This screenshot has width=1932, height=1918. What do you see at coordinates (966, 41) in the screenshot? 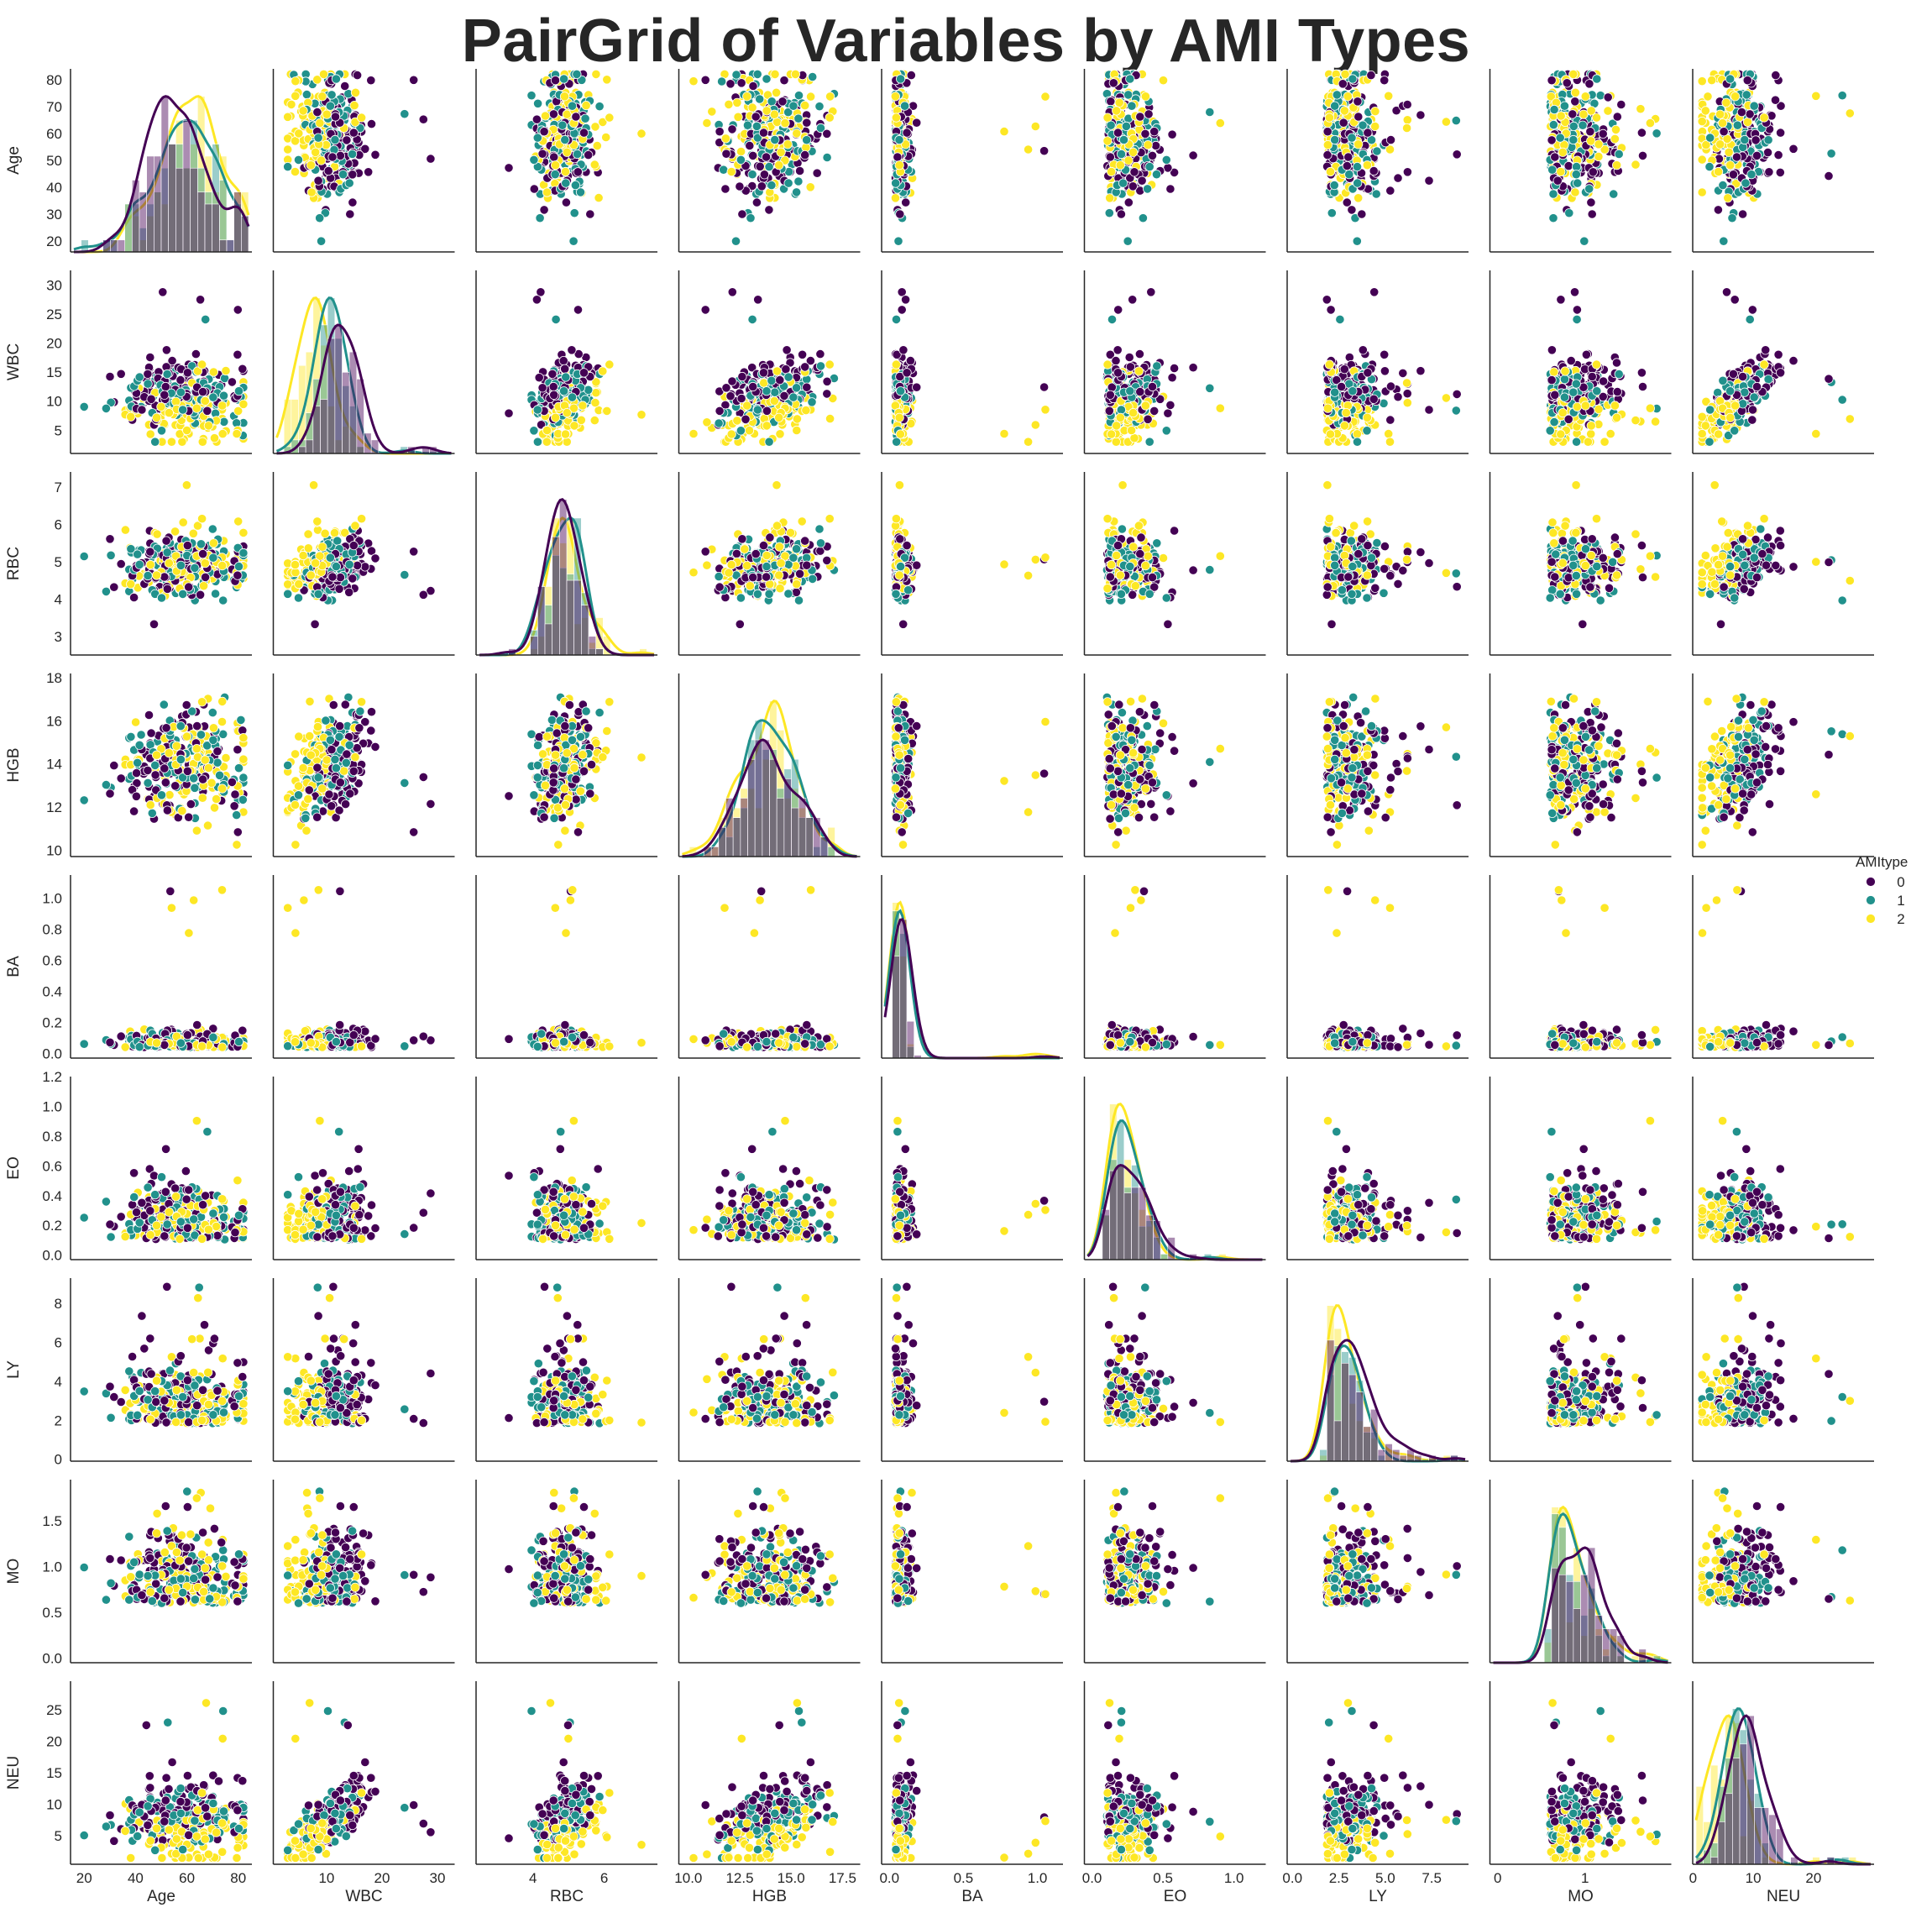
I see `chart-title: PairGrid of Variables by AMI Types` at bounding box center [966, 41].